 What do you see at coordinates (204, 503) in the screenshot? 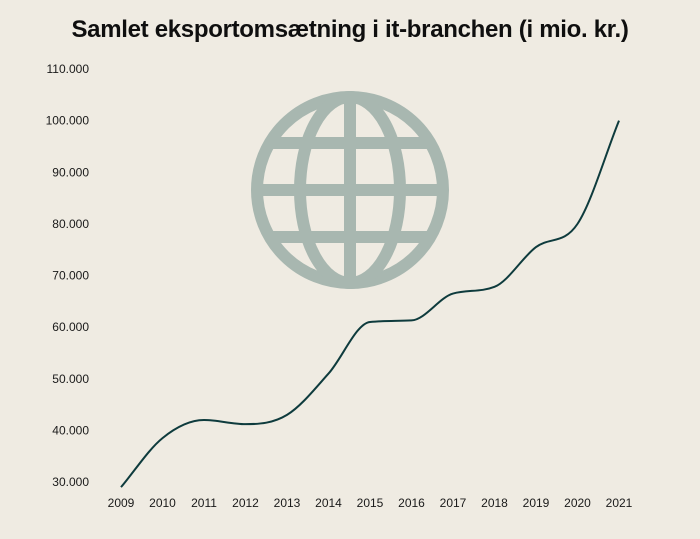
I see `x-tick-label: 2011` at bounding box center [204, 503].